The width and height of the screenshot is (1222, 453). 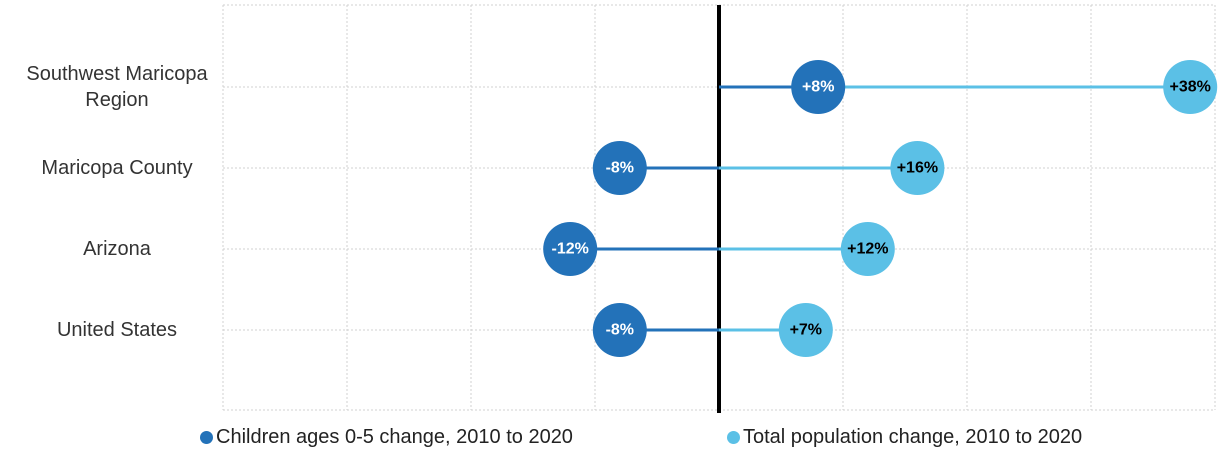 I want to click on value-label: +16%, so click(x=917, y=168).